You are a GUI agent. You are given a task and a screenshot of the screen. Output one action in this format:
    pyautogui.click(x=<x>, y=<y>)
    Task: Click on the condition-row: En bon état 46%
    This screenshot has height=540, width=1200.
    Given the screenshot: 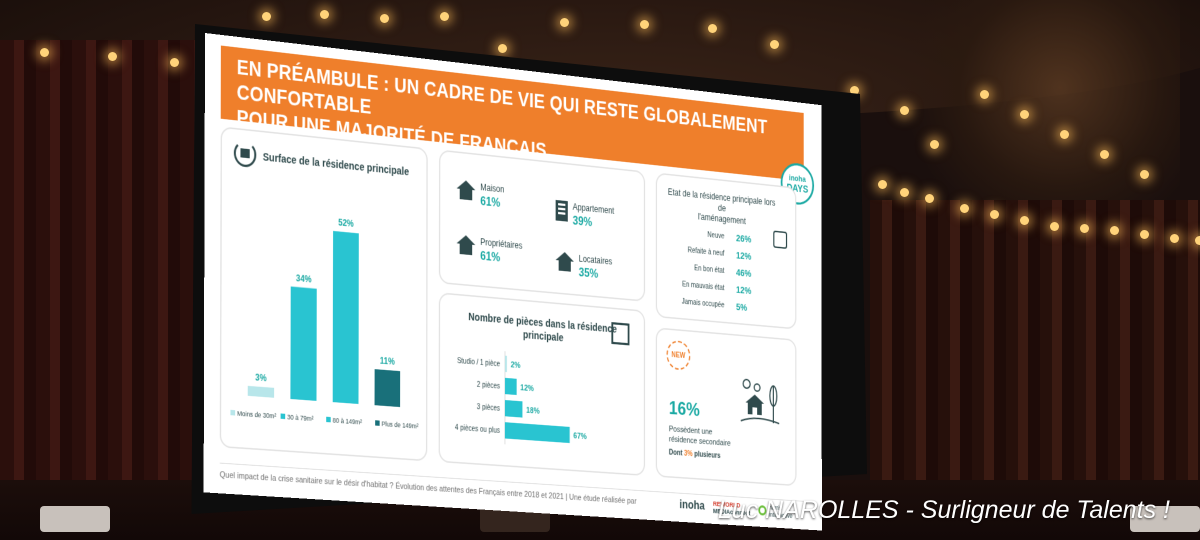 What is the action you would take?
    pyautogui.click(x=712, y=270)
    